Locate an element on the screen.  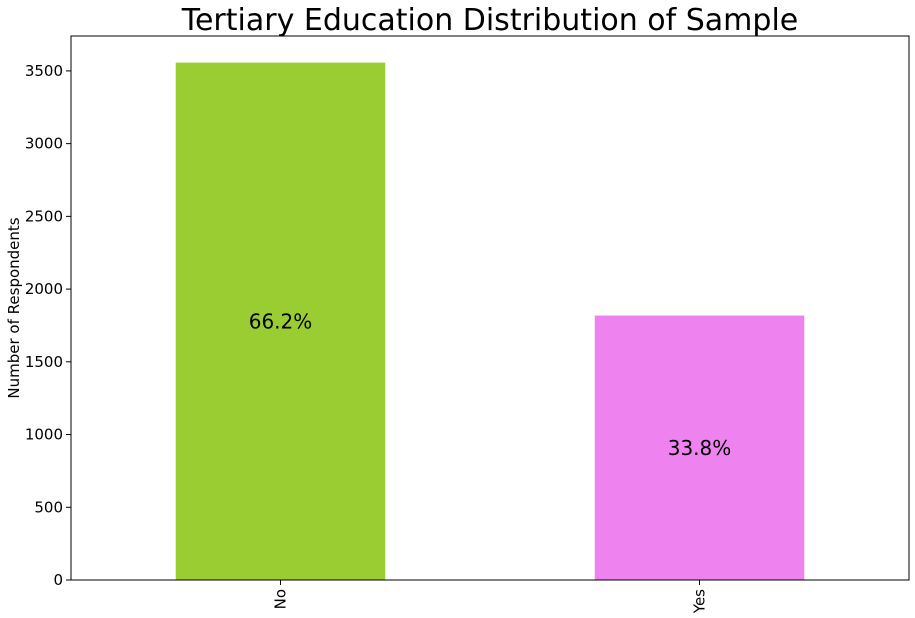
y-tick-label: 2500 is located at coordinates (44, 216).